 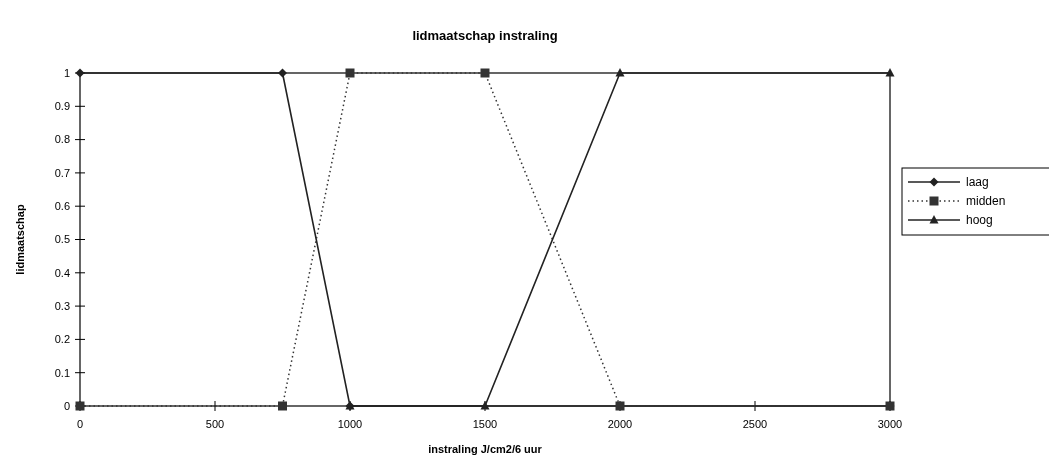 I want to click on y-tick-label: 0.8, so click(x=62, y=139).